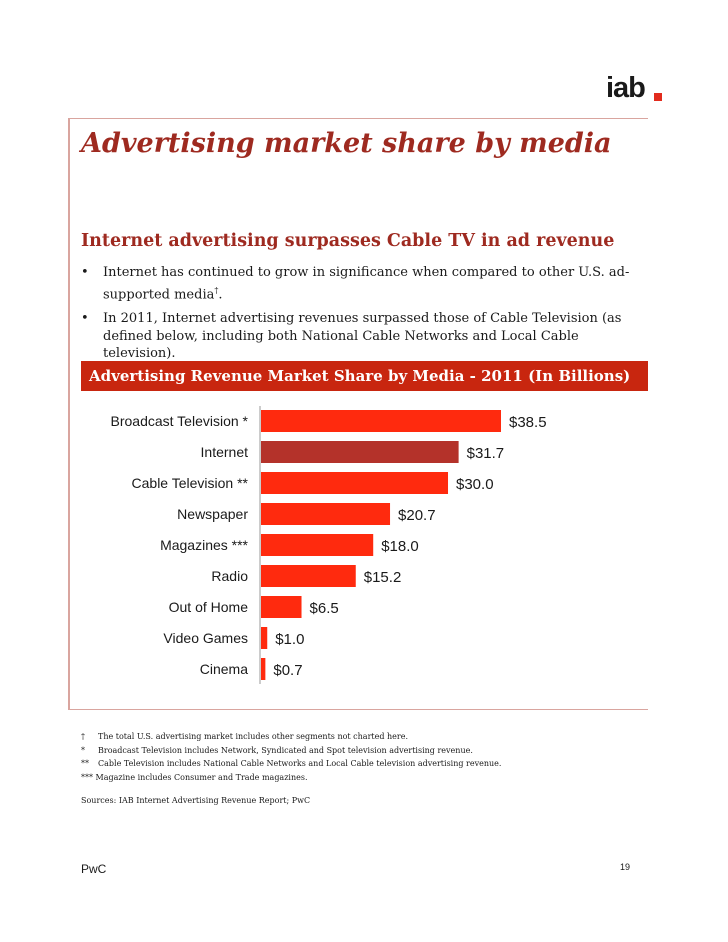 This screenshot has width=728, height=942. What do you see at coordinates (358, 709) in the screenshot?
I see `frame-bottom-rule` at bounding box center [358, 709].